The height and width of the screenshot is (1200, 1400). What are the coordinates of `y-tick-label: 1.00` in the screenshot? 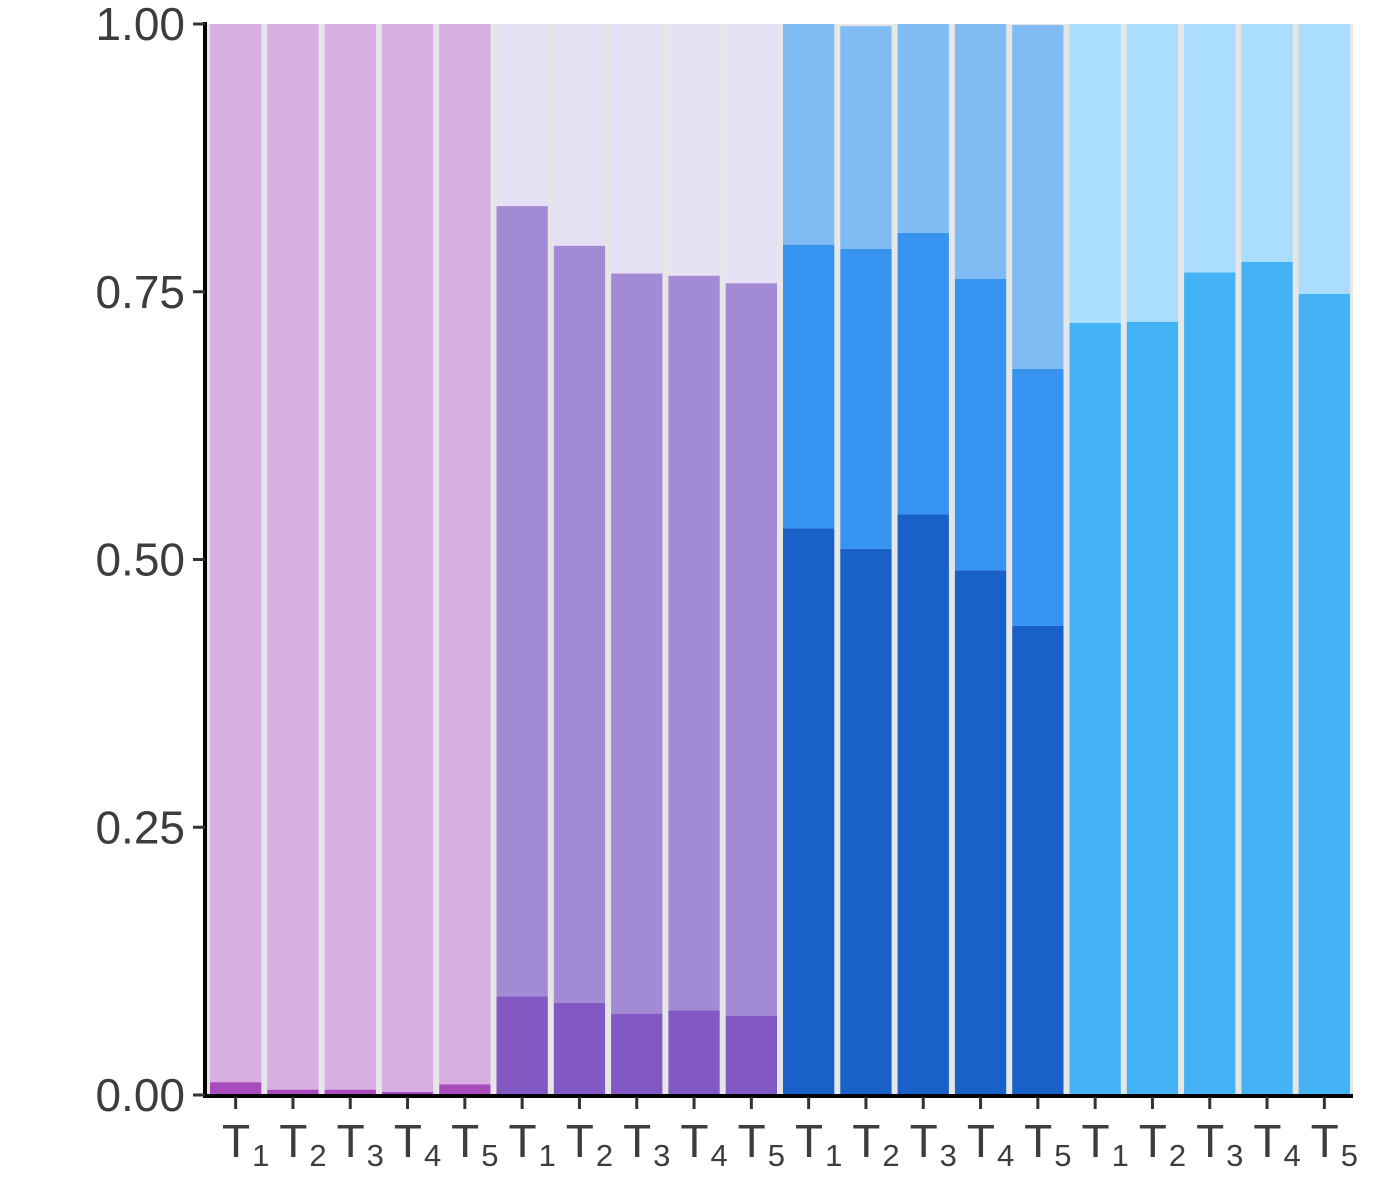 It's located at (140, 25).